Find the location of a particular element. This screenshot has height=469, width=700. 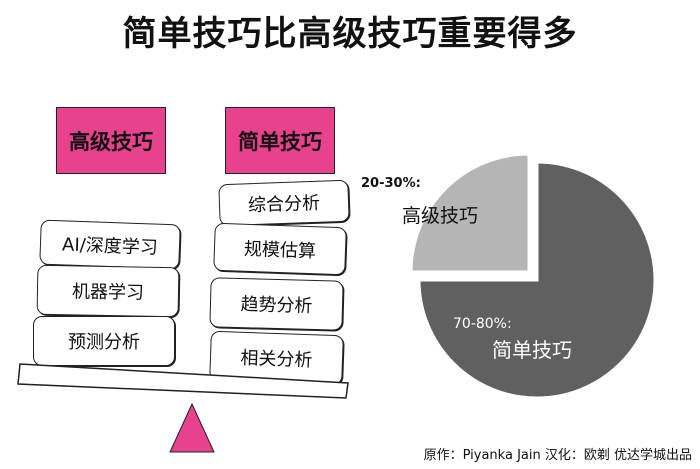

pie-small-percent: 20-30%: is located at coordinates (391, 183).